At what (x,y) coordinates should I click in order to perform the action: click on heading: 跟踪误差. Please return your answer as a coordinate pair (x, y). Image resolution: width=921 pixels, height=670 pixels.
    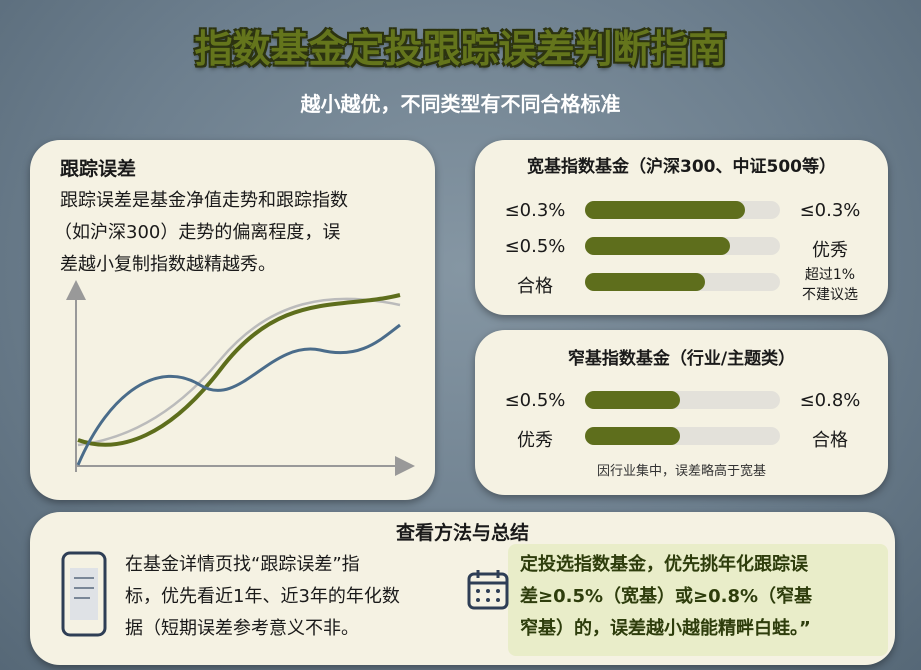
    Looking at the image, I should click on (98, 169).